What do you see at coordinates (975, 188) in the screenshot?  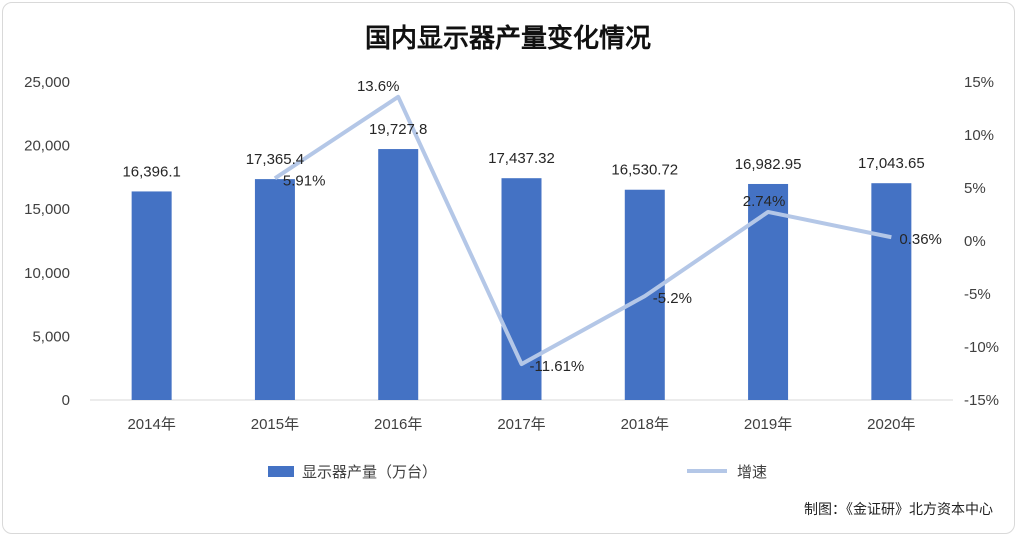 I see `y-right-tick-label: 5%` at bounding box center [975, 188].